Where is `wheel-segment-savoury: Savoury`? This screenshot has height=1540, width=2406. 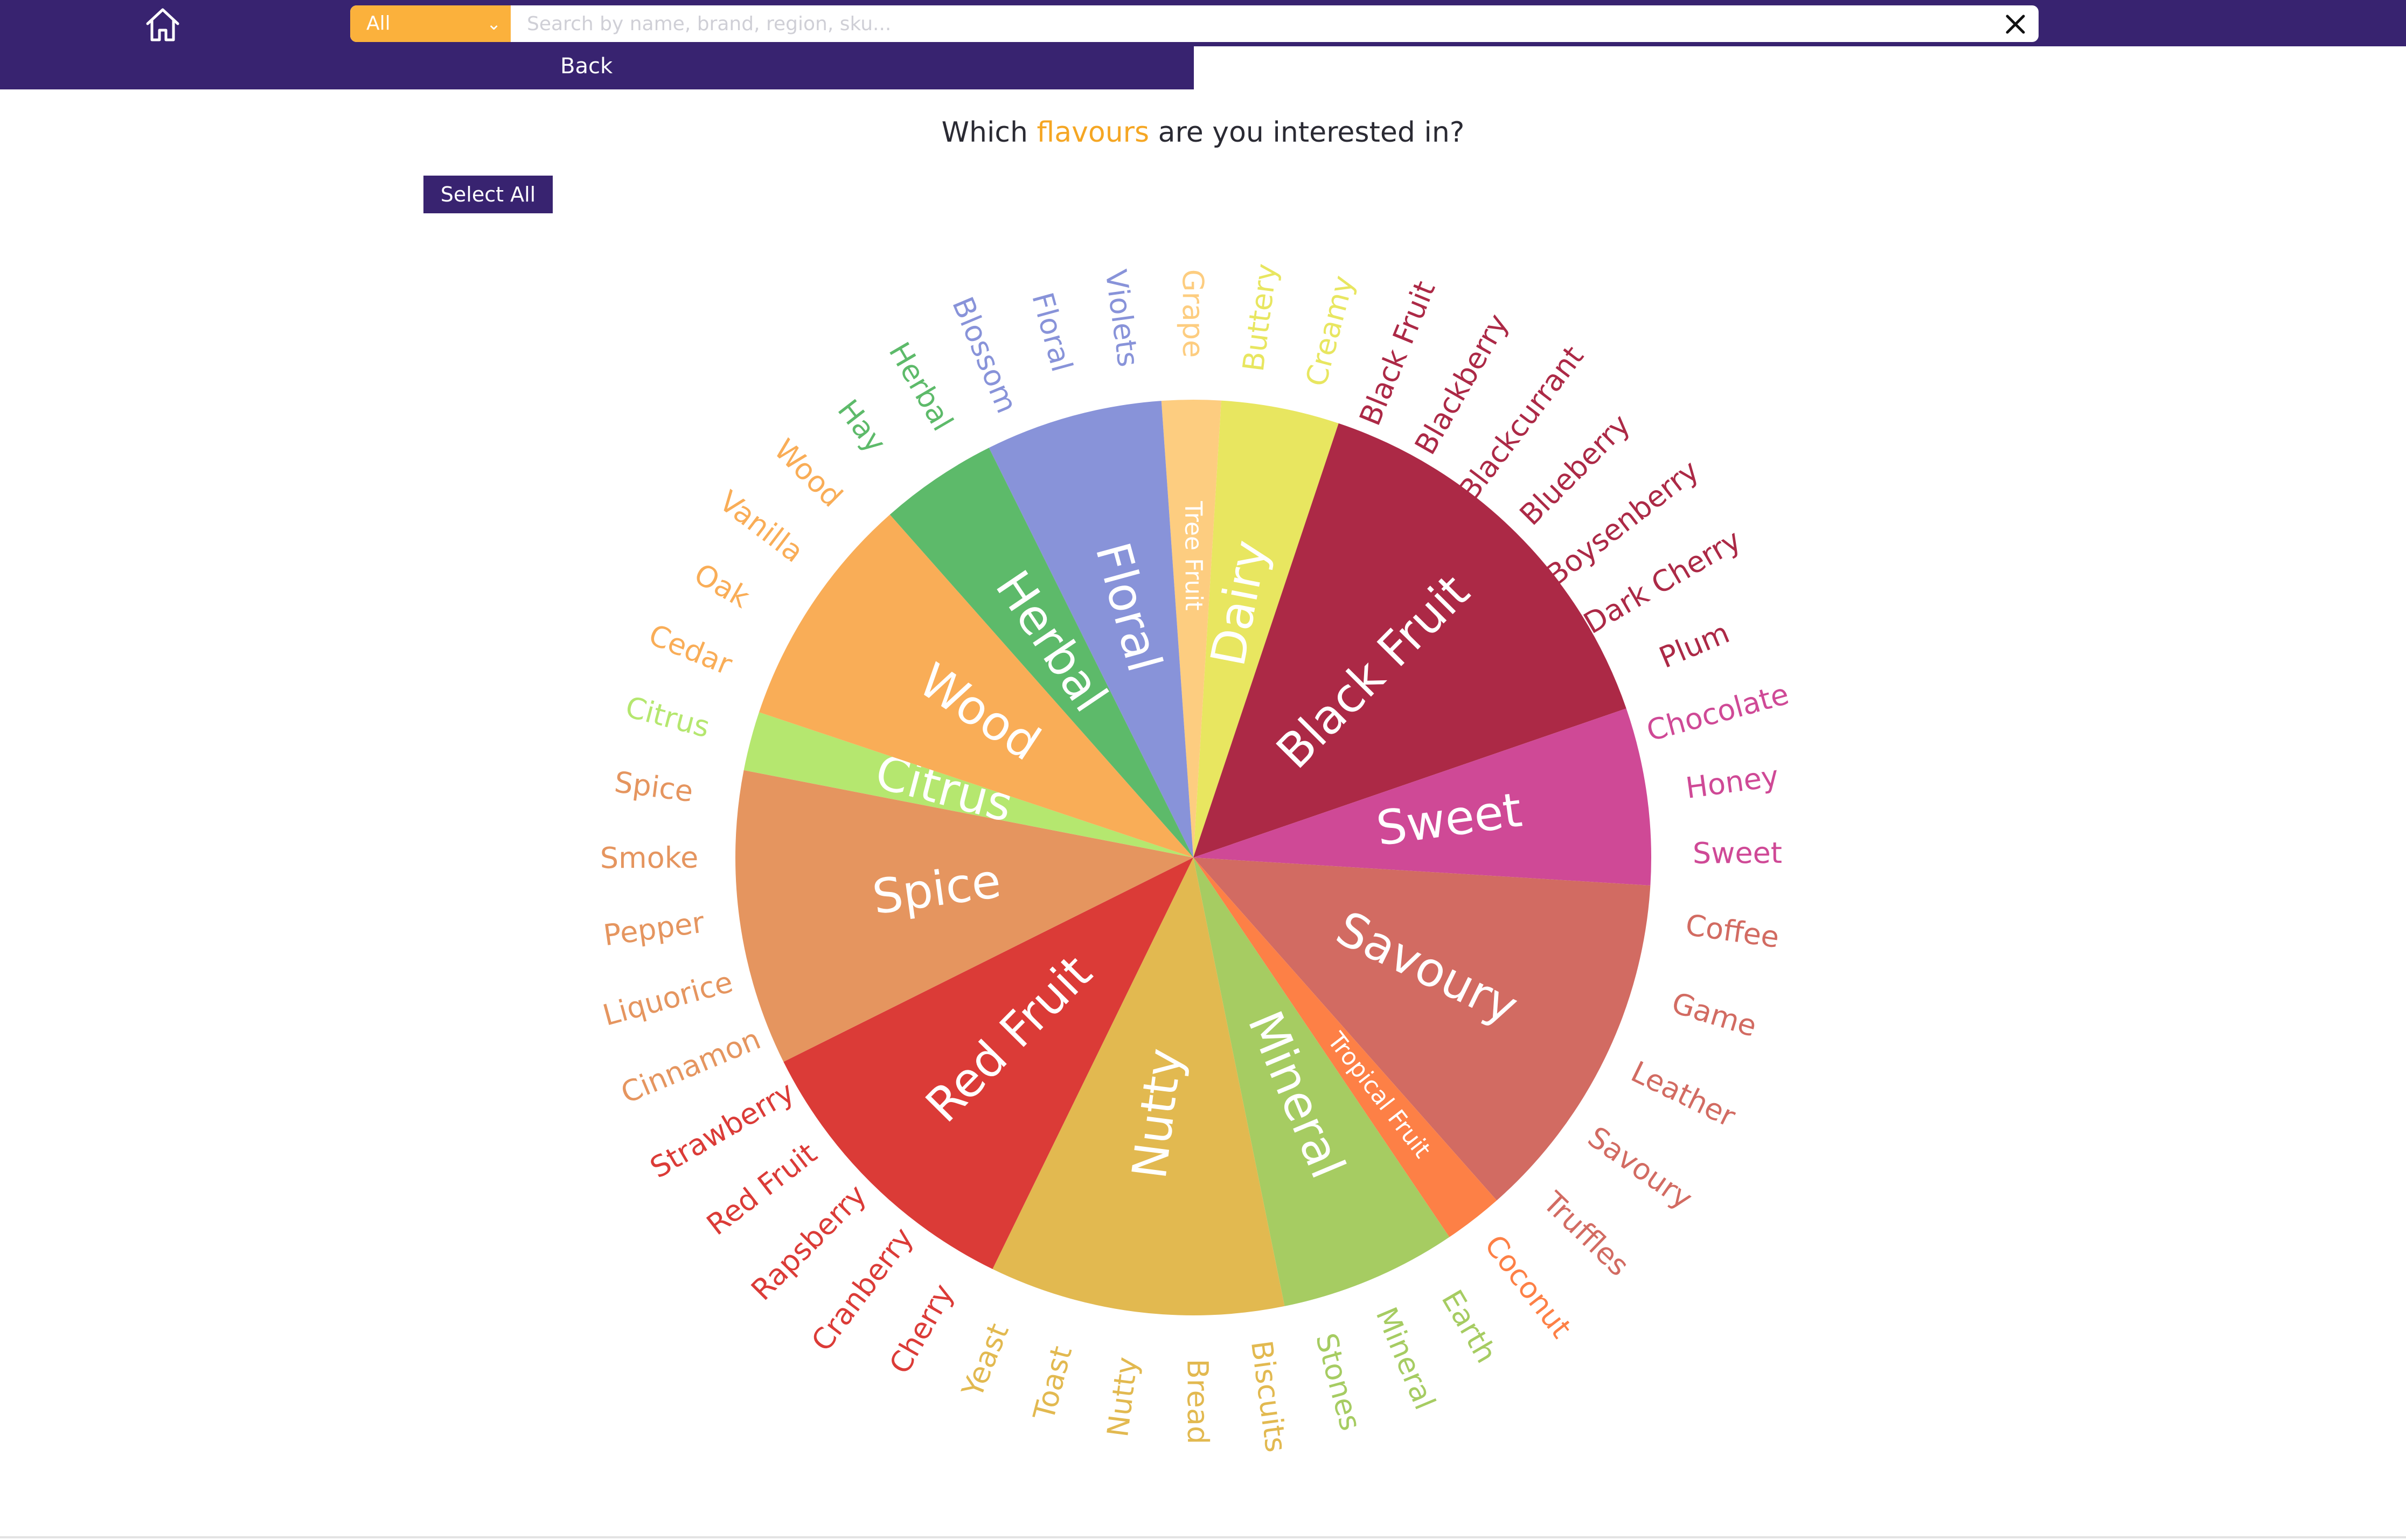
wheel-segment-savoury: Savoury is located at coordinates (1422, 1029).